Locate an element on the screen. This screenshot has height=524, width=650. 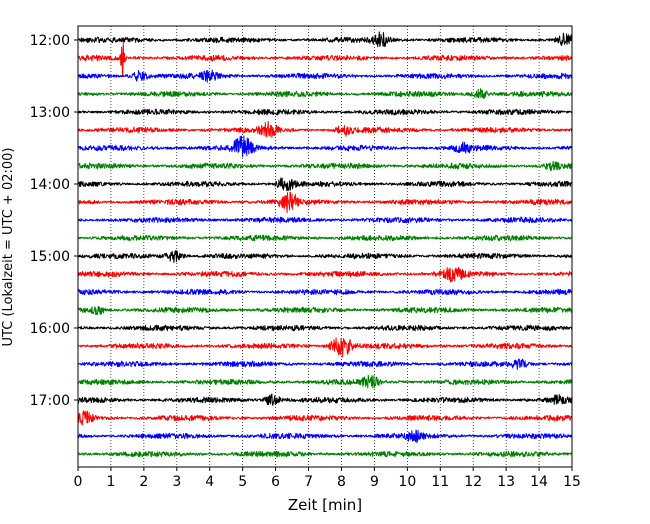
x-tick-label: 2 is located at coordinates (143, 482).